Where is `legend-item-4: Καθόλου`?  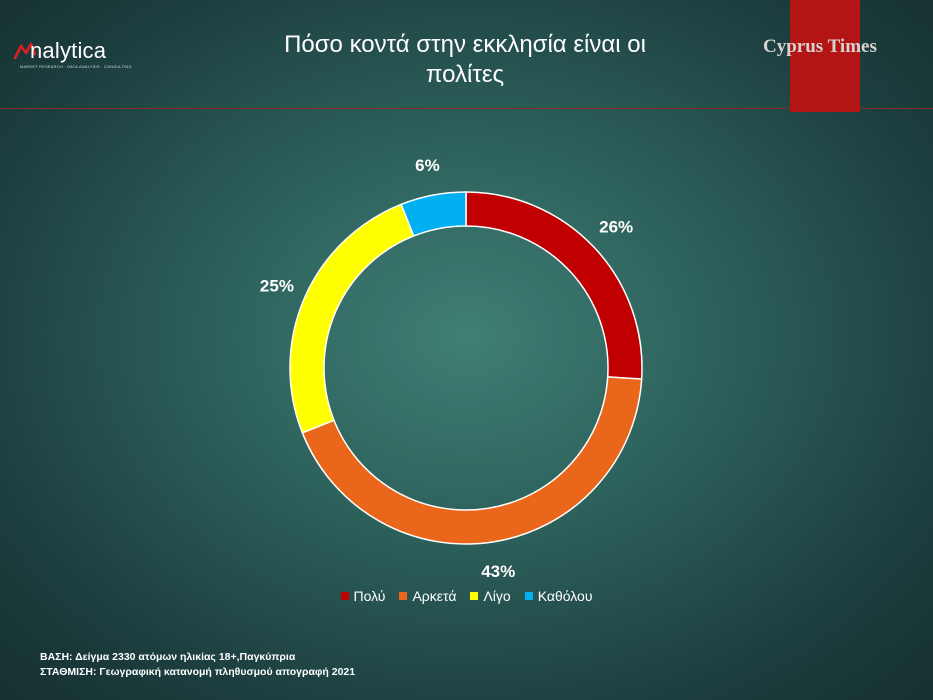 legend-item-4: Καθόλου is located at coordinates (558, 596).